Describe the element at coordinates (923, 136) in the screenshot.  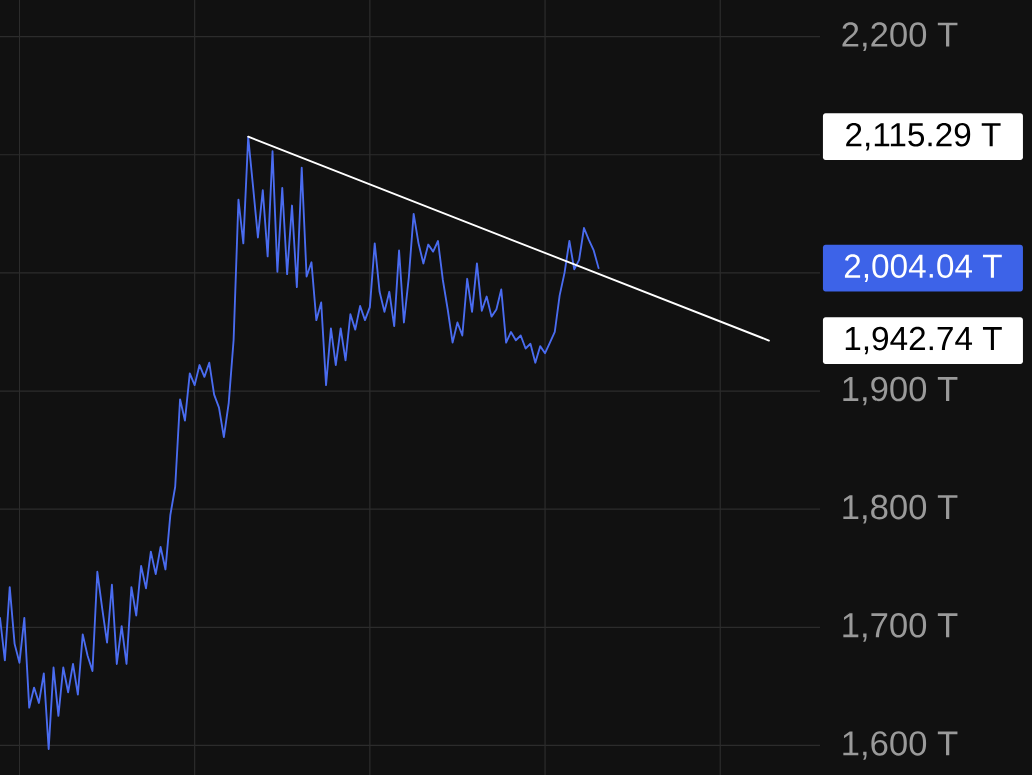
I see `text: 2,115.29 T` at that location.